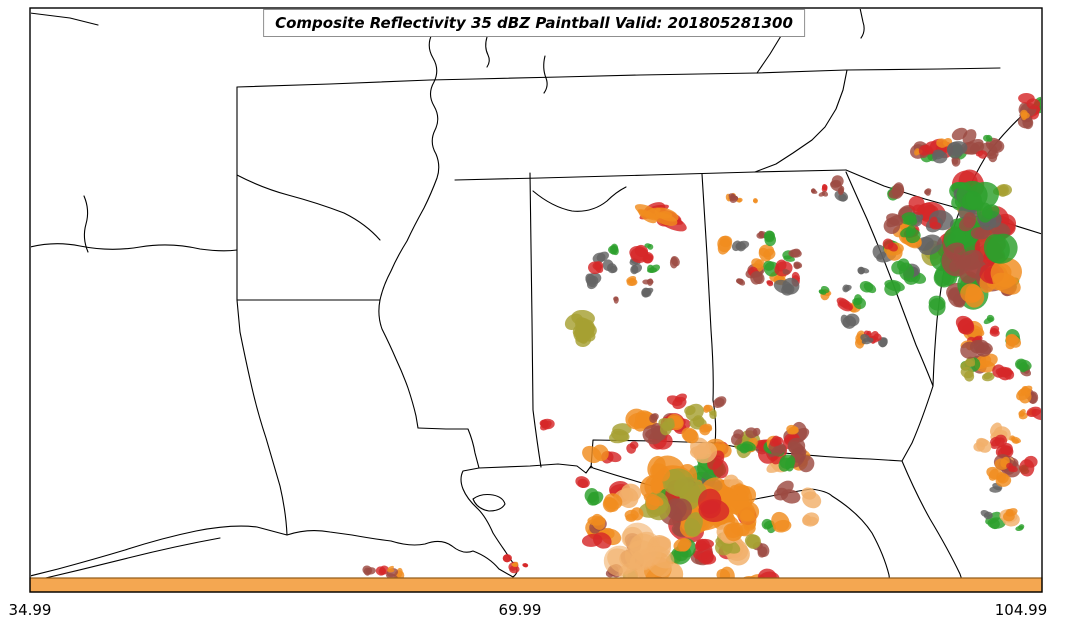 This screenshot has width=1070, height=633. I want to click on lake-outline, so click(489, 502).